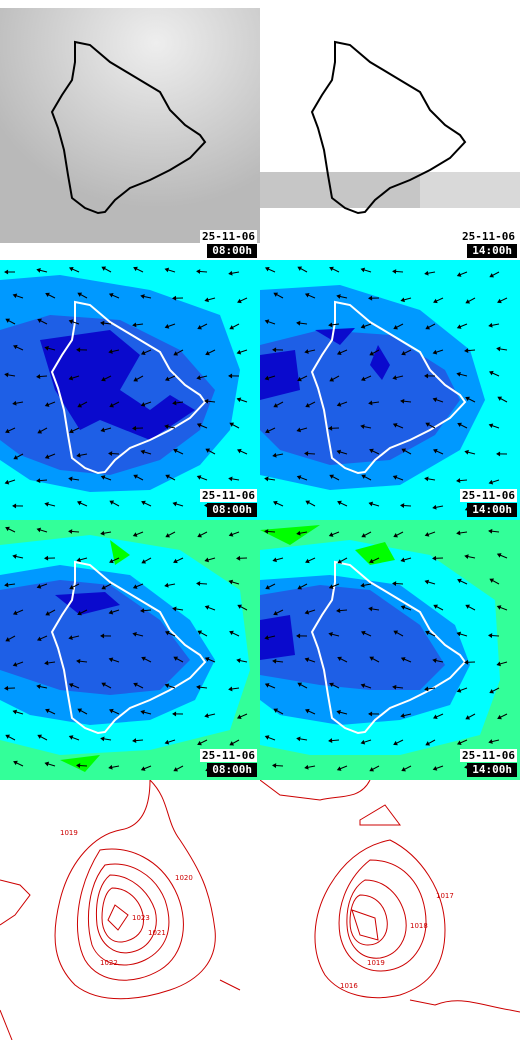 The image size is (520, 1040). I want to click on isobar-map: 1019 1020 1023 1021 1022, so click(130, 910).